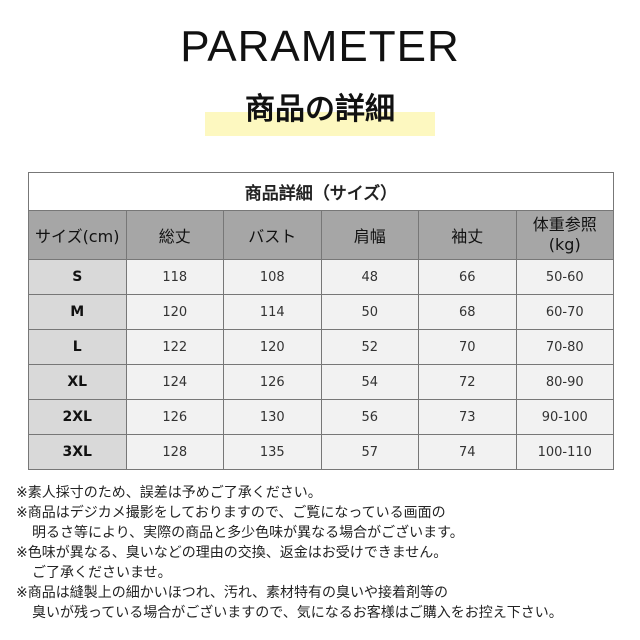  What do you see at coordinates (77, 417) in the screenshot?
I see `size-cell: 2XL` at bounding box center [77, 417].